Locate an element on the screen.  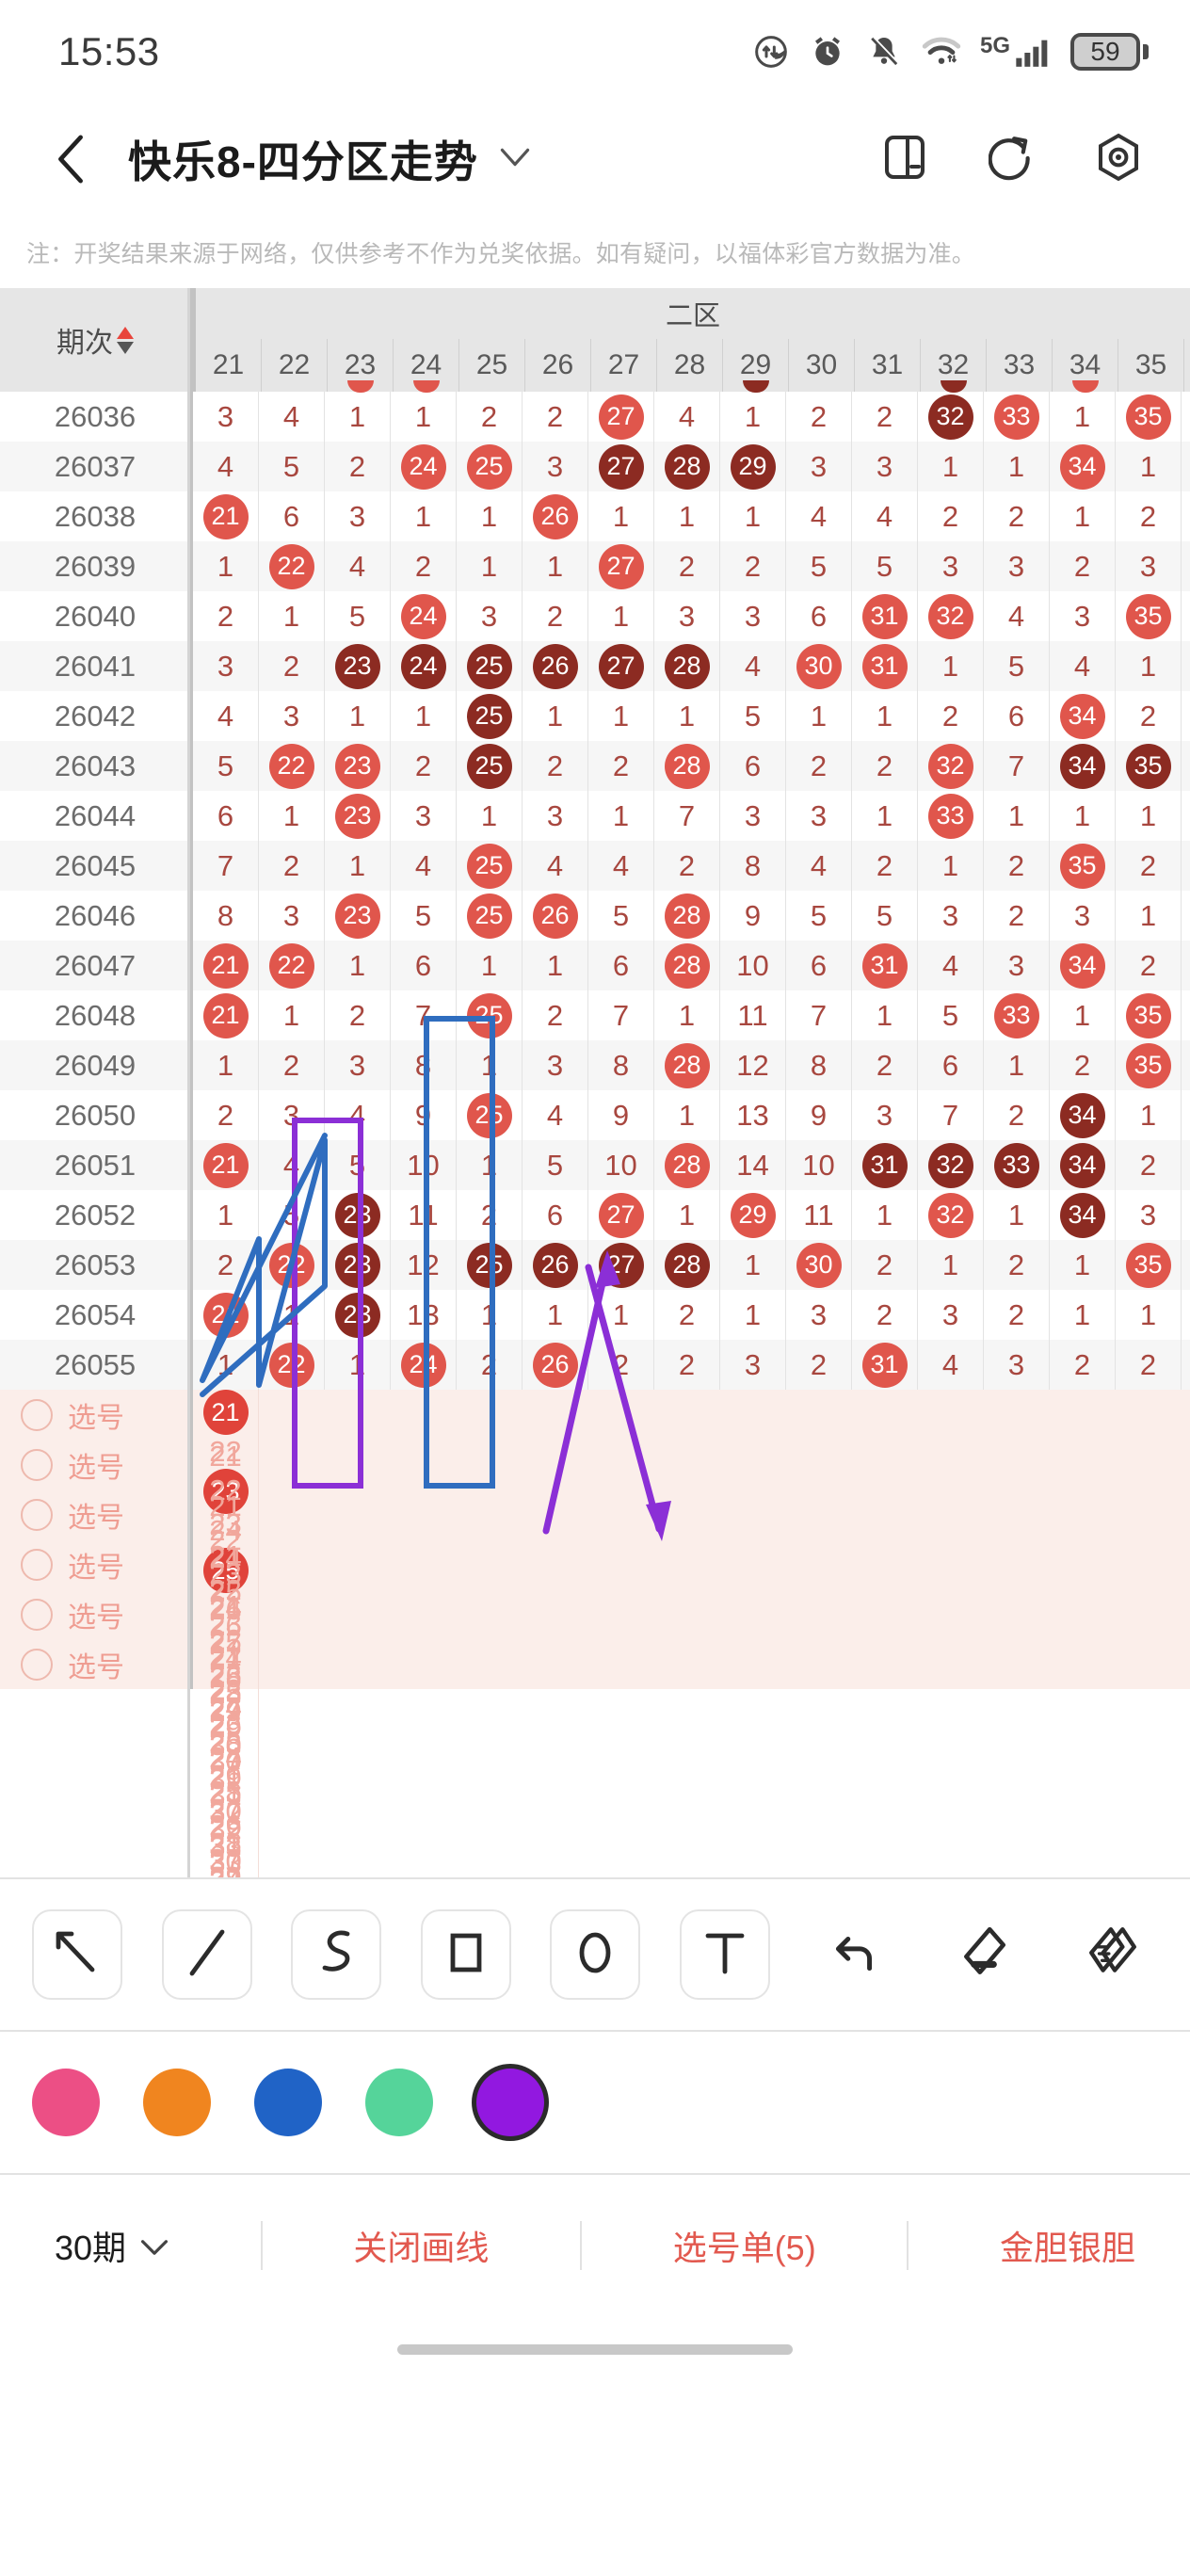
ellipse-tool is located at coordinates (595, 1954).